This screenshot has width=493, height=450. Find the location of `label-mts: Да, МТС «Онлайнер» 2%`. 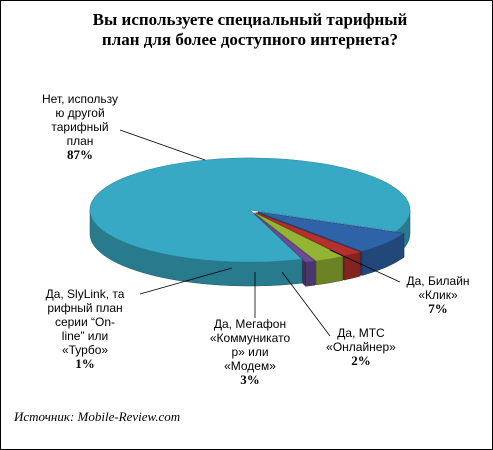

label-mts: Да, МТС «Онлайнер» 2% is located at coordinates (361, 347).